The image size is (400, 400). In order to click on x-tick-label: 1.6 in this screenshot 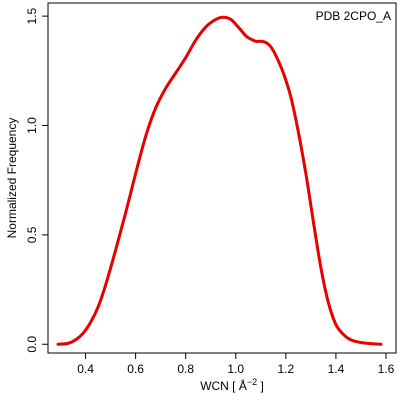, I will do `click(386, 369)`.